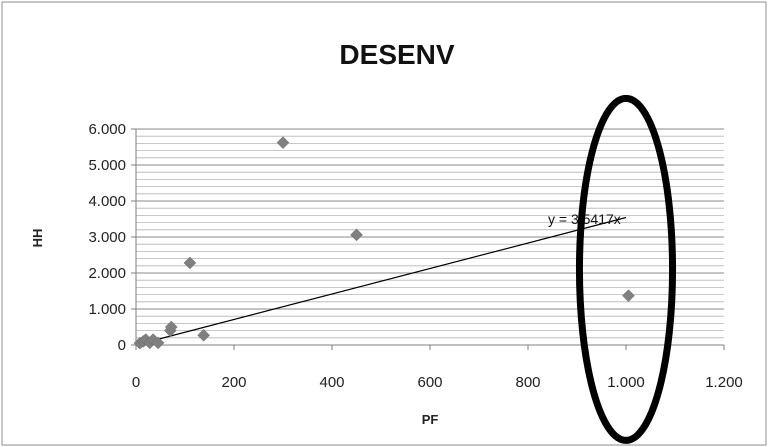 The image size is (768, 447). I want to click on highlight-ellipse, so click(626, 269).